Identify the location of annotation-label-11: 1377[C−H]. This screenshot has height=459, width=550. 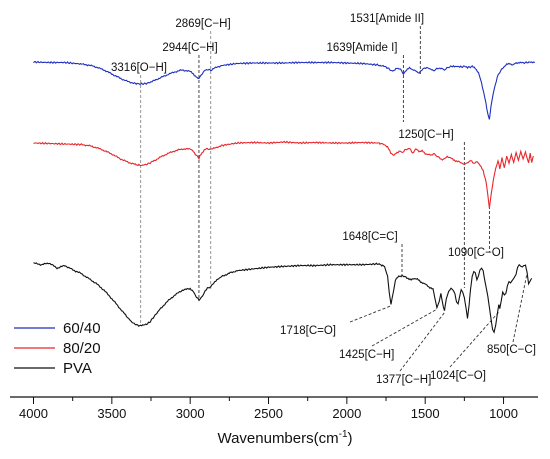
(403, 380).